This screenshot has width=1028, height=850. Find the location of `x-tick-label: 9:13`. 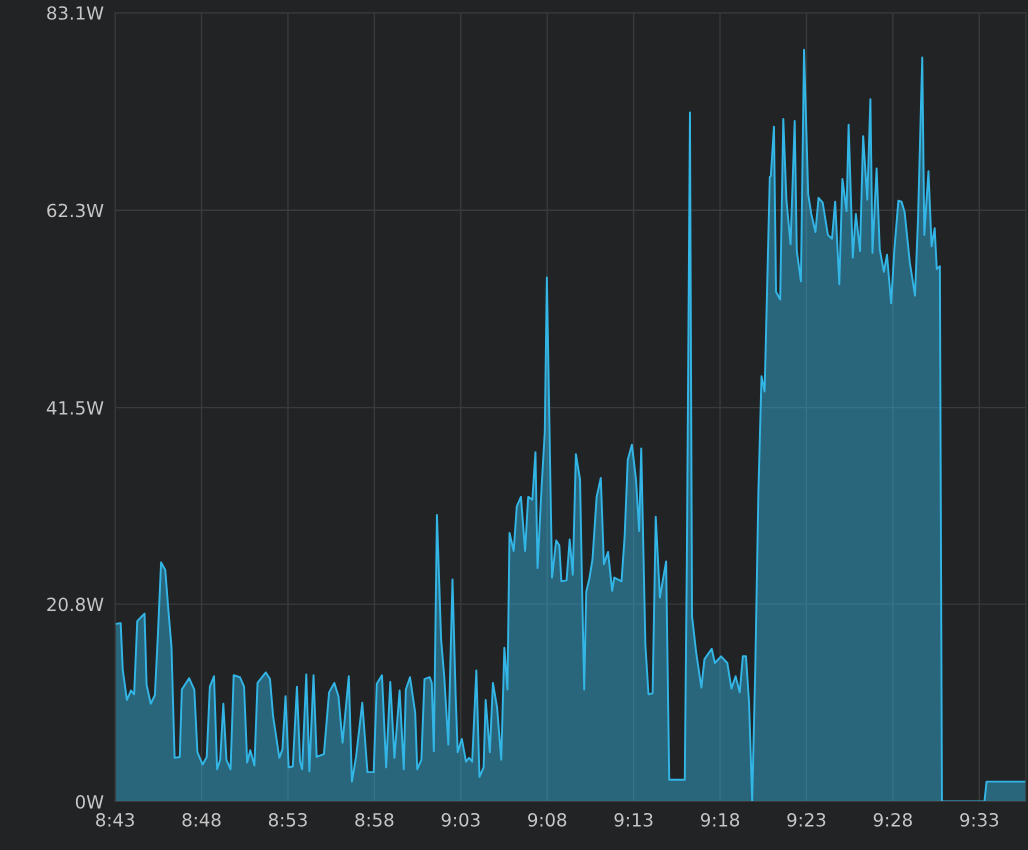

x-tick-label: 9:13 is located at coordinates (633, 819).